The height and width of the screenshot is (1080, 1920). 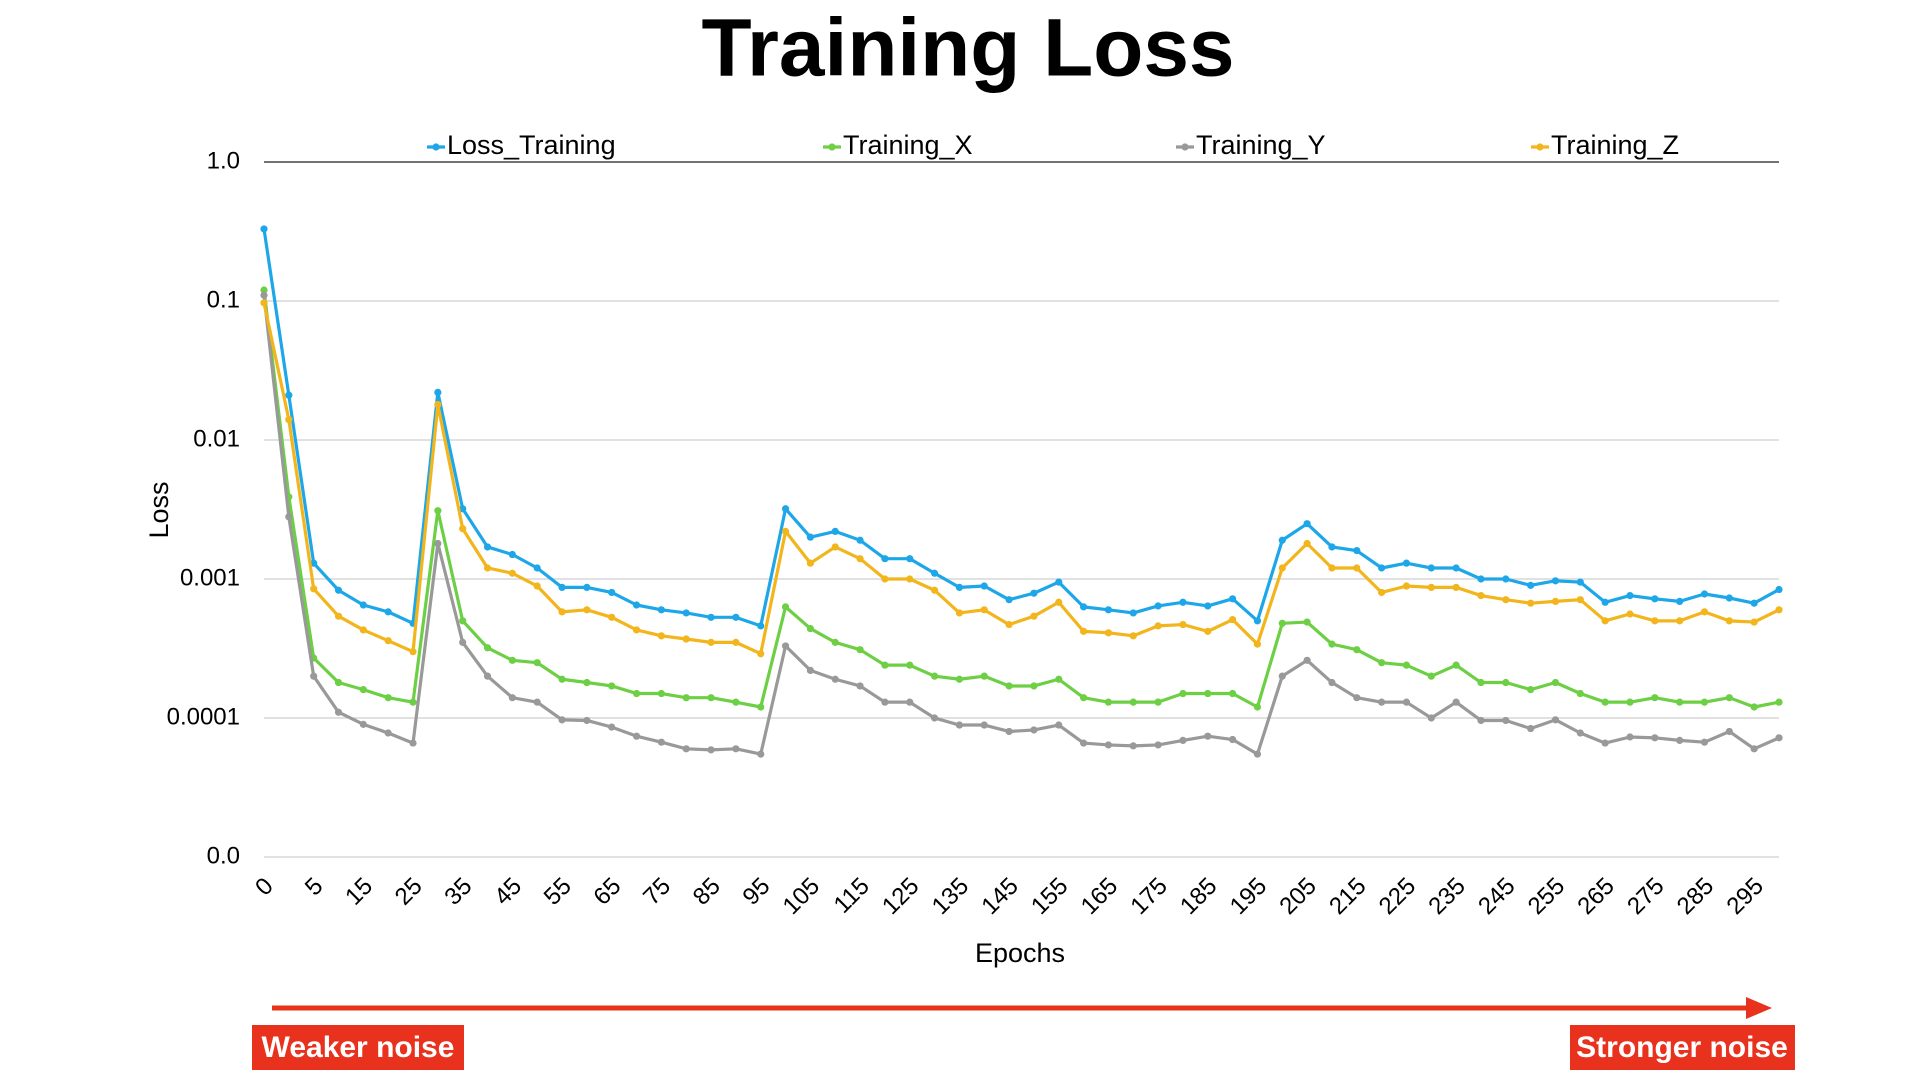 I want to click on annotation: Stronger noise, so click(x=1682, y=1047).